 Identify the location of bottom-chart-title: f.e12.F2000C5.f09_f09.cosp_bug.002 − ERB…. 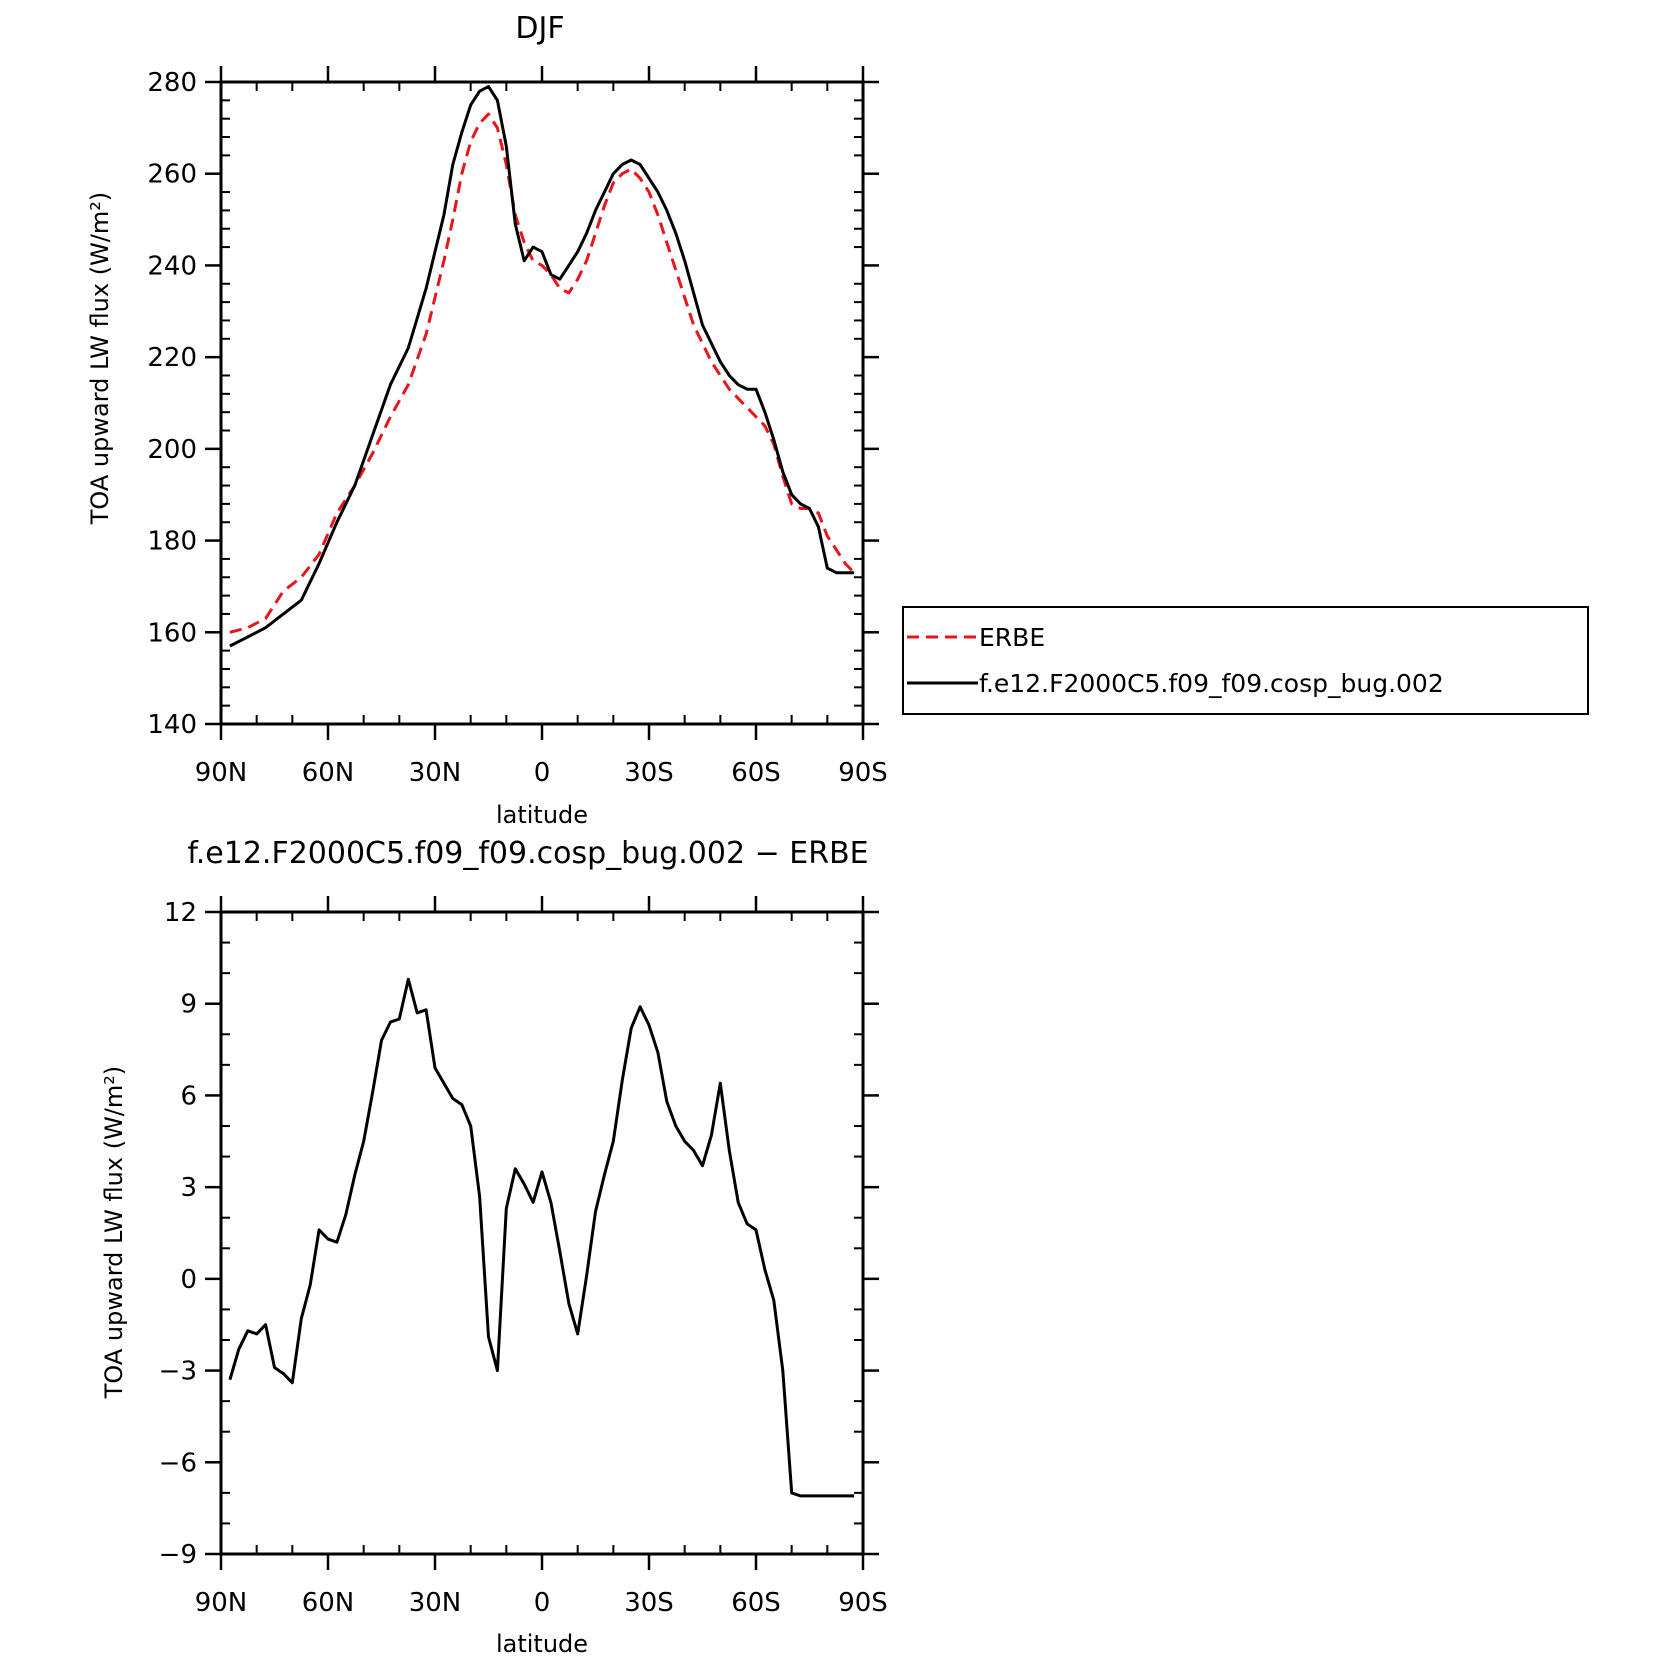
(527, 853).